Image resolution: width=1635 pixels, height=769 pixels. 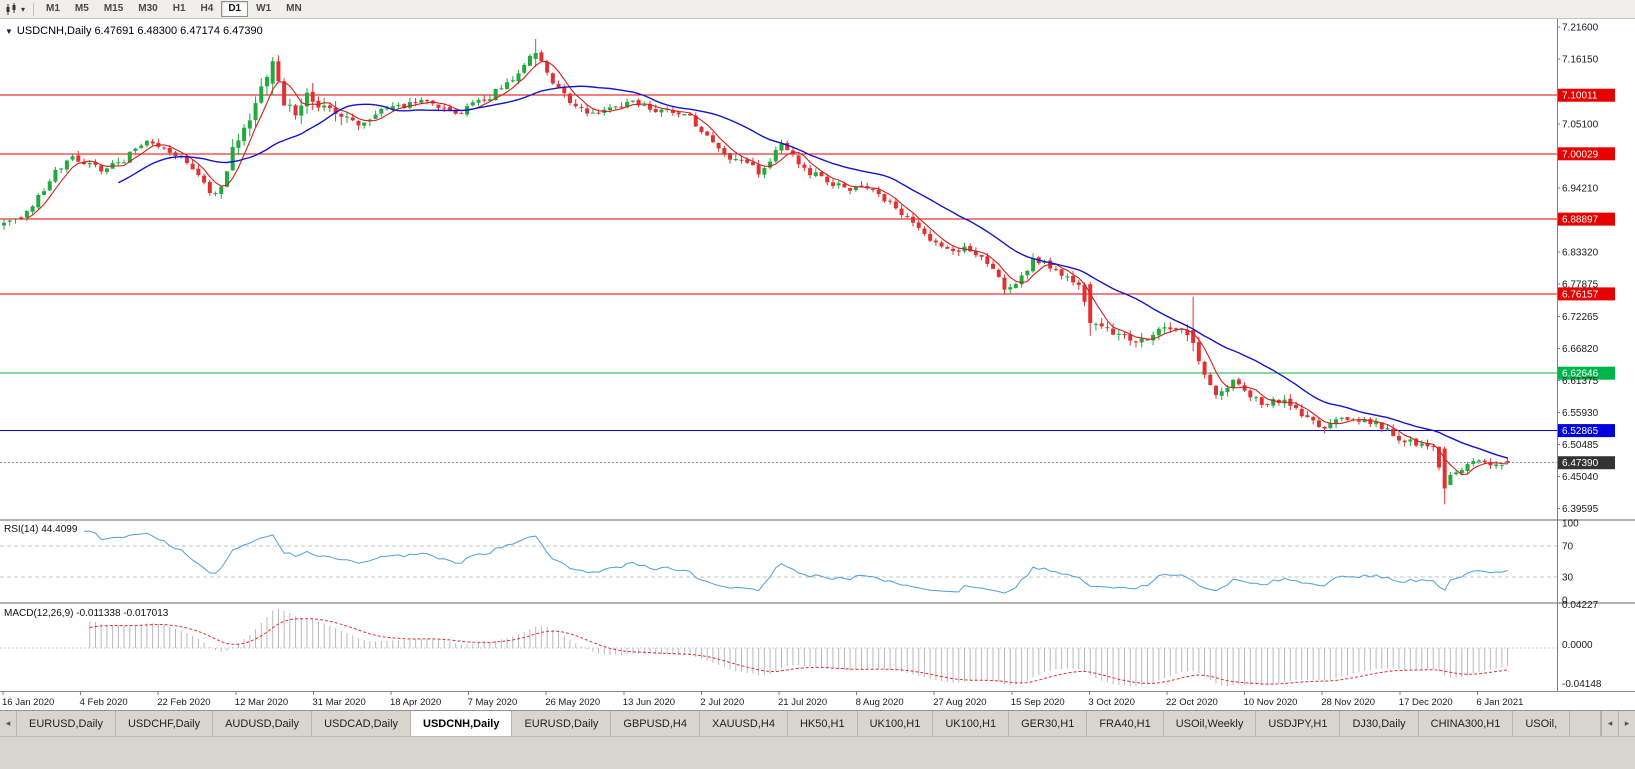 What do you see at coordinates (817, 752) in the screenshot?
I see `status-strip` at bounding box center [817, 752].